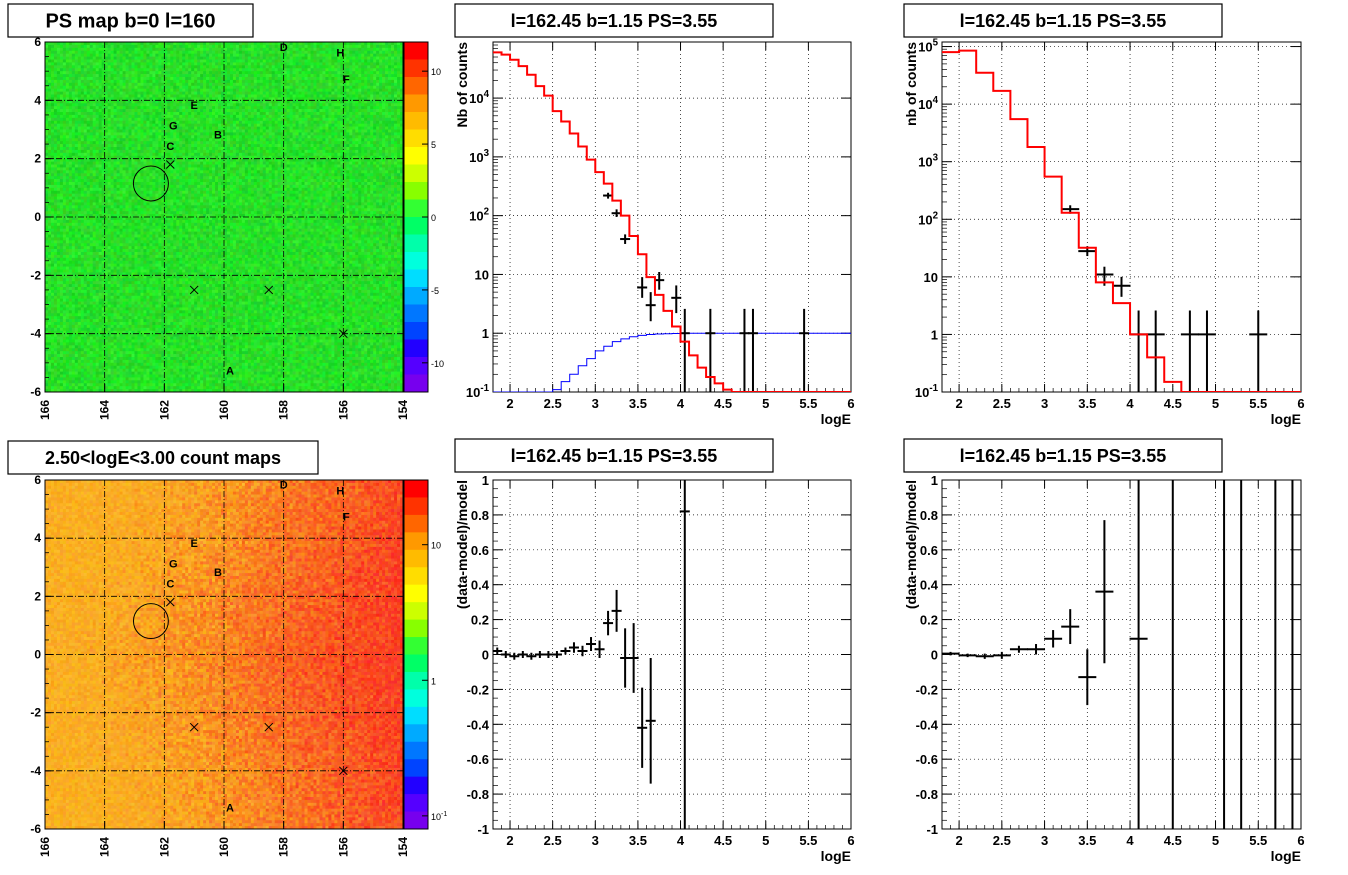 The height and width of the screenshot is (875, 1348). I want to click on spectrum-coarse-title: l=162.45 b=1.15 PS=3.55, so click(1063, 21).